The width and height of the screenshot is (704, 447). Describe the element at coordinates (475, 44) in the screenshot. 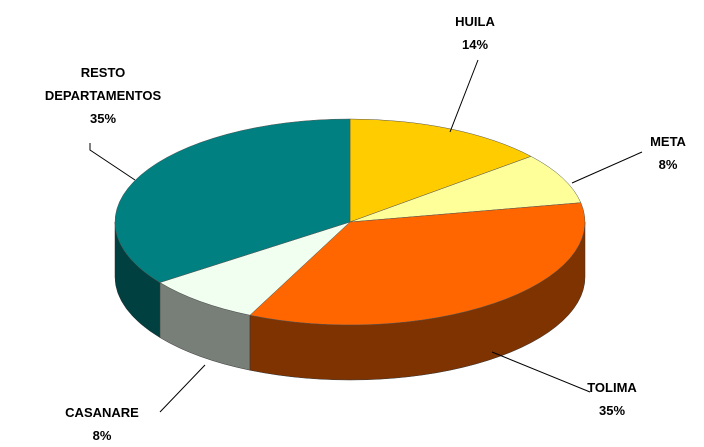

I see `value-label: 14%` at that location.